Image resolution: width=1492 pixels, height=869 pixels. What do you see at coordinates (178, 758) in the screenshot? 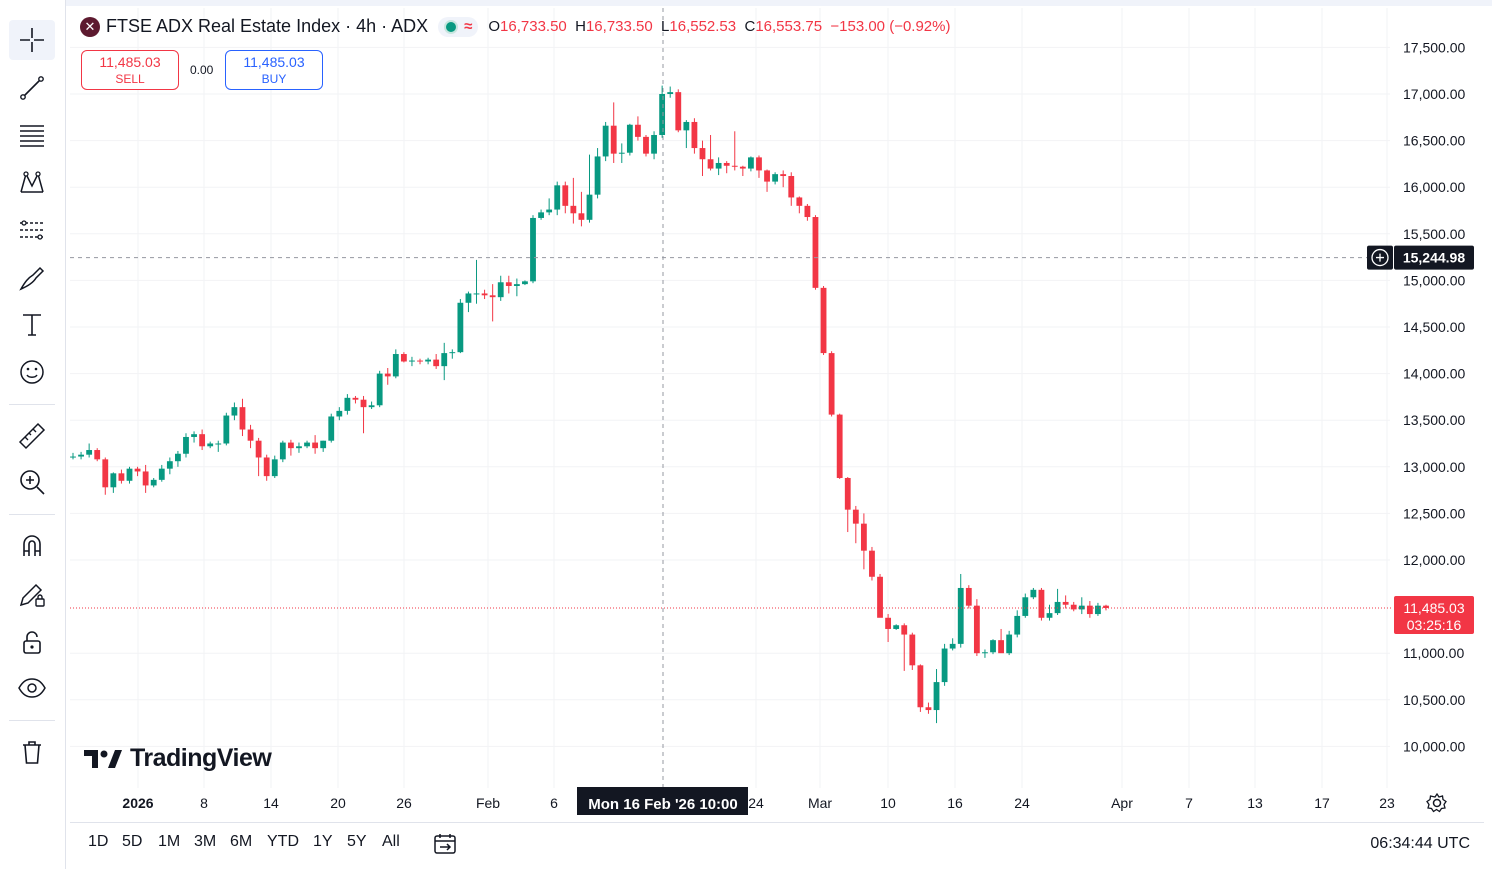
I see `tradingview-logo: TradingView` at bounding box center [178, 758].